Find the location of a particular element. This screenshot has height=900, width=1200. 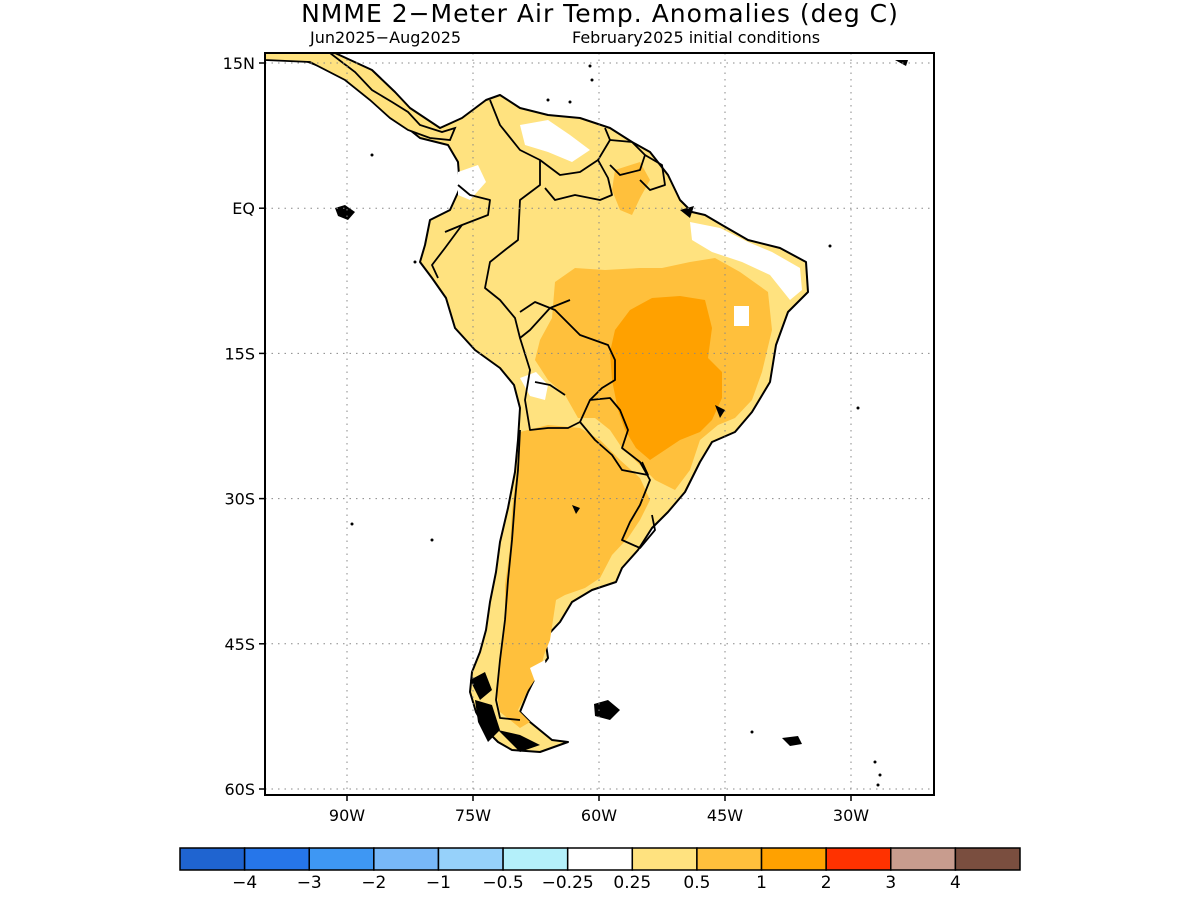

lat-tick-label: 60S is located at coordinates (239, 789).